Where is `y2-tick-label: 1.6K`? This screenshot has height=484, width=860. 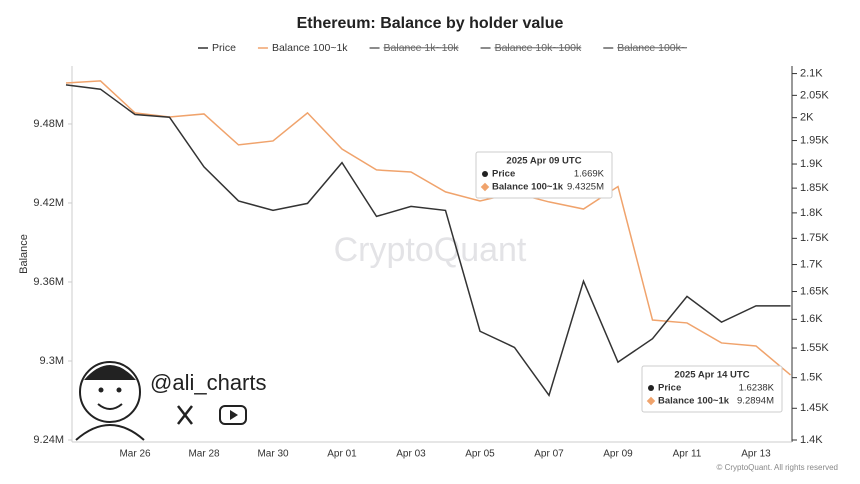
y2-tick-label: 1.6K is located at coordinates (811, 319).